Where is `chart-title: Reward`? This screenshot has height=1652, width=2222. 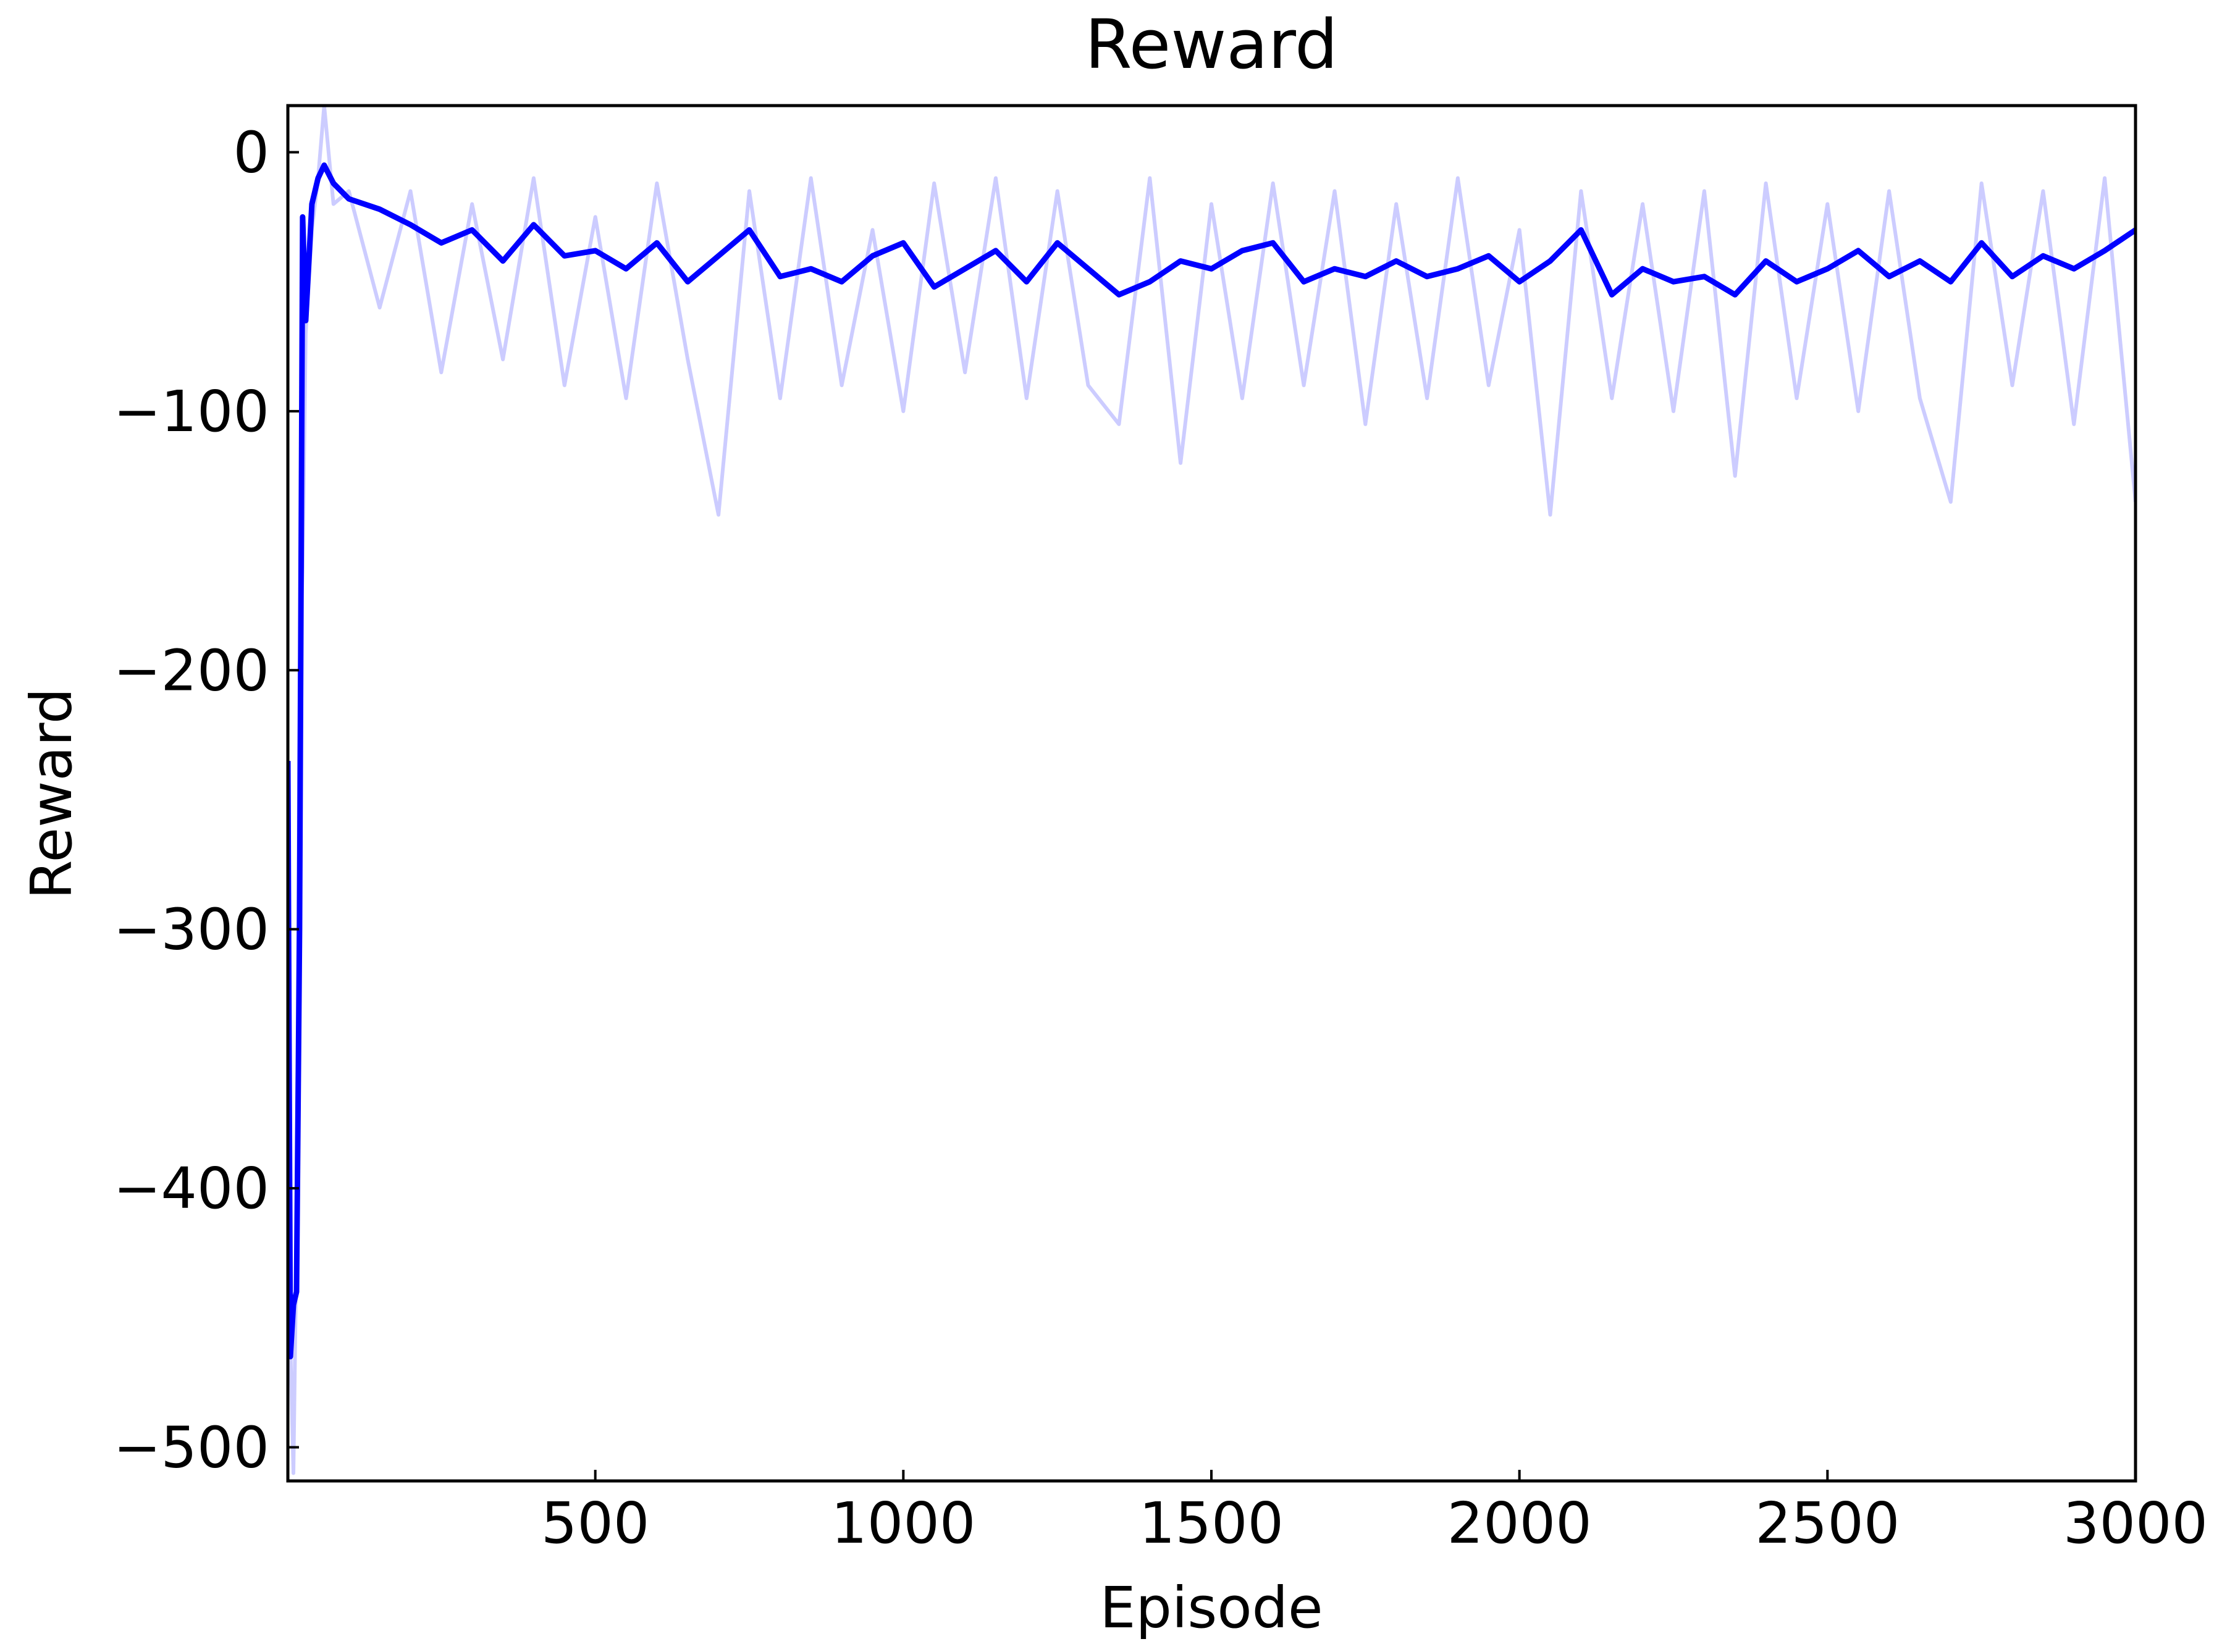 chart-title: Reward is located at coordinates (1211, 44).